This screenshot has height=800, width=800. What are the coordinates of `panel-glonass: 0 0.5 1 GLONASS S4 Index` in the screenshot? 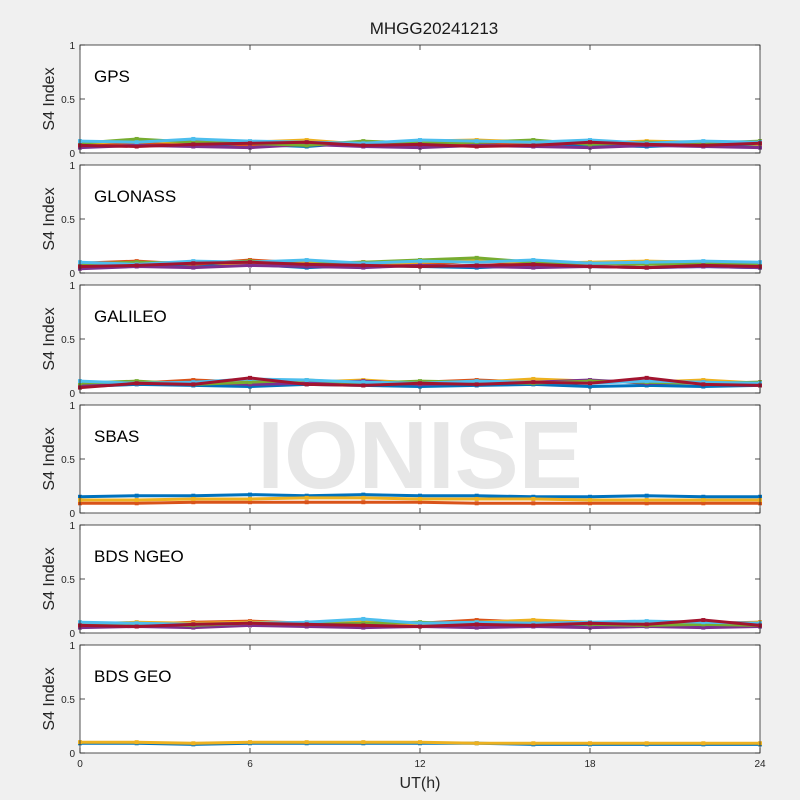 It's located at (401, 220).